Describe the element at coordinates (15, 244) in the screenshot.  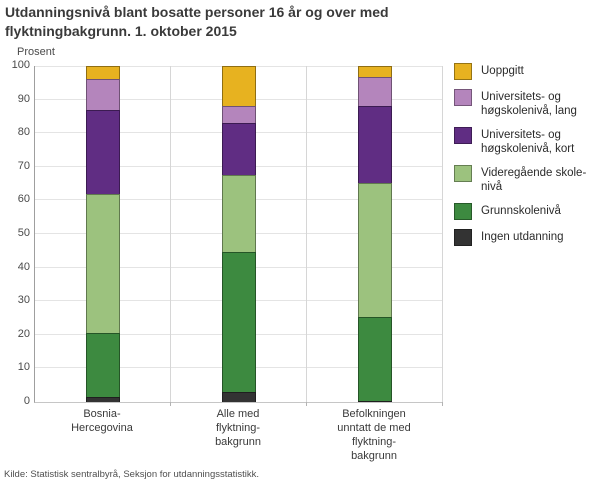
I see `y-axis-labels: 0 10 20 30 40 50 60 70 80 90 100` at that location.